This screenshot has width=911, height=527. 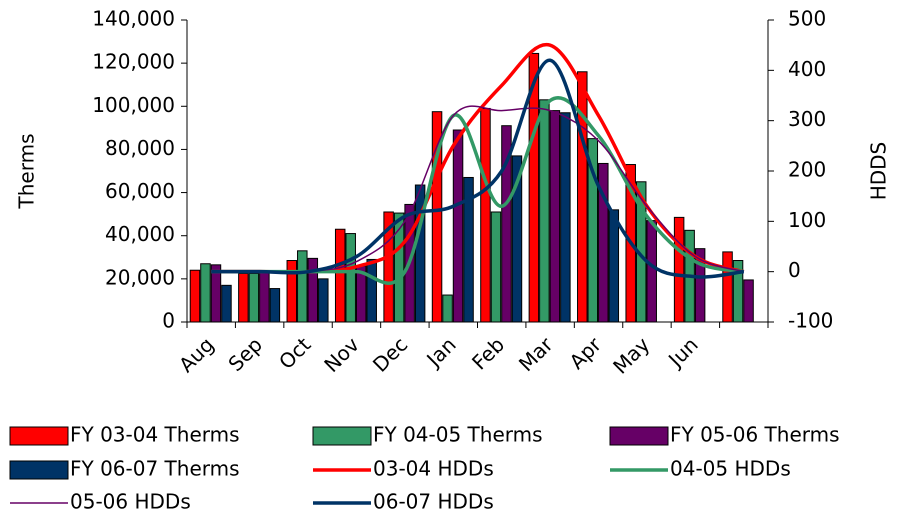 I want to click on x-tick-label: May, so click(x=631, y=355).